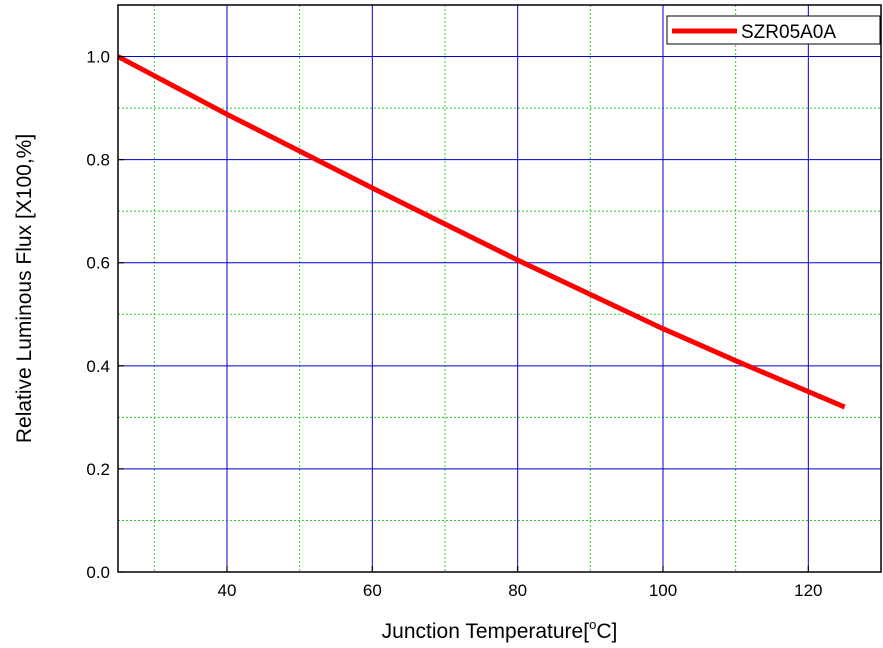 The width and height of the screenshot is (883, 648). I want to click on y-tick-label: 0.4, so click(98, 366).